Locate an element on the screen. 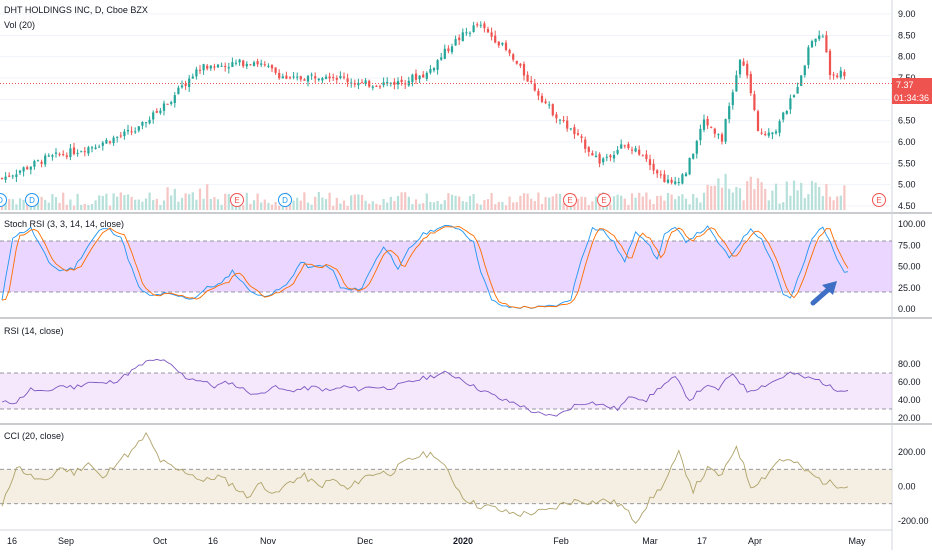  rsi-line is located at coordinates (425, 387).